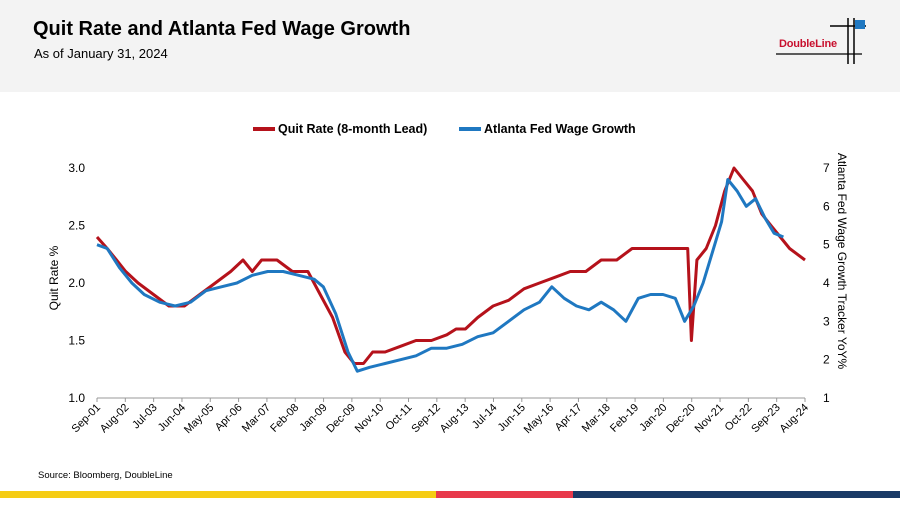 The width and height of the screenshot is (900, 506). What do you see at coordinates (352, 129) in the screenshot?
I see `legend-label: Quit Rate (8-month Lead)` at bounding box center [352, 129].